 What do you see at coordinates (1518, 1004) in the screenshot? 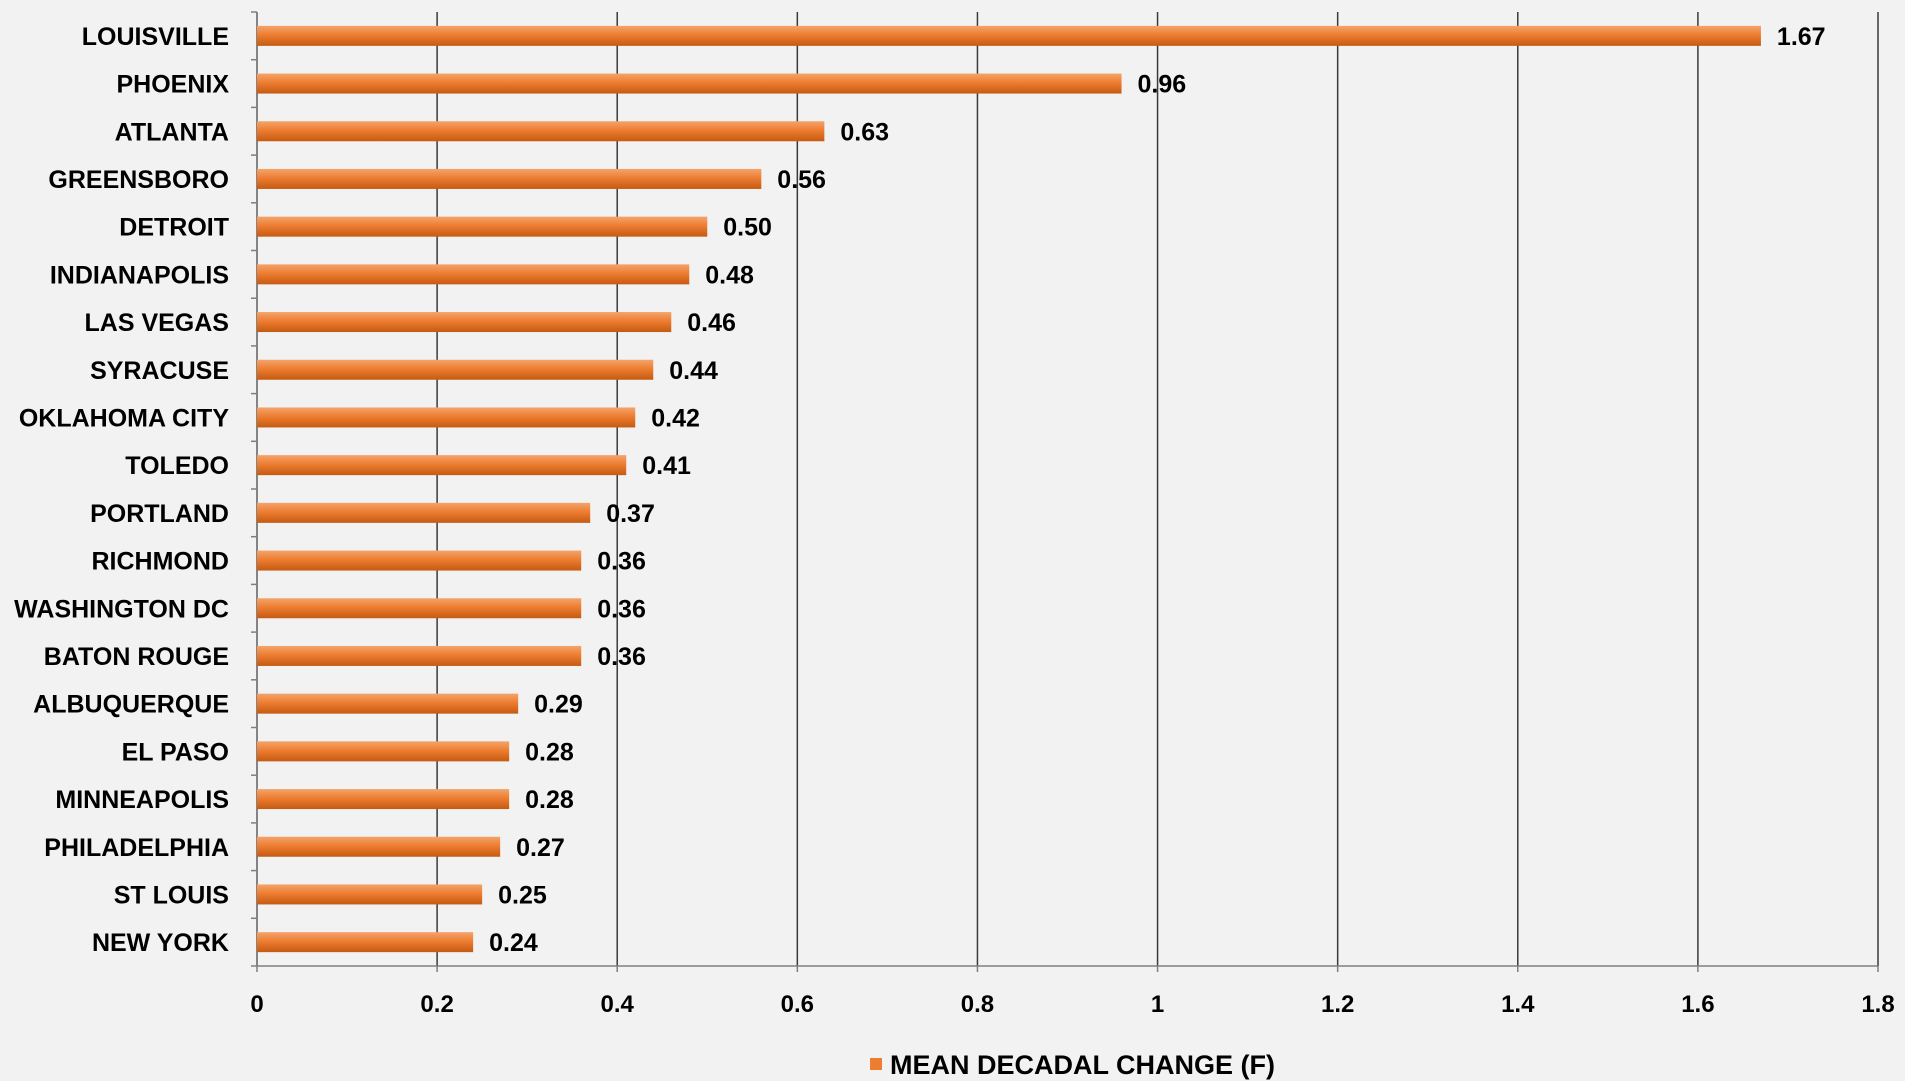
I see `x-tick-label: 1.4` at bounding box center [1518, 1004].